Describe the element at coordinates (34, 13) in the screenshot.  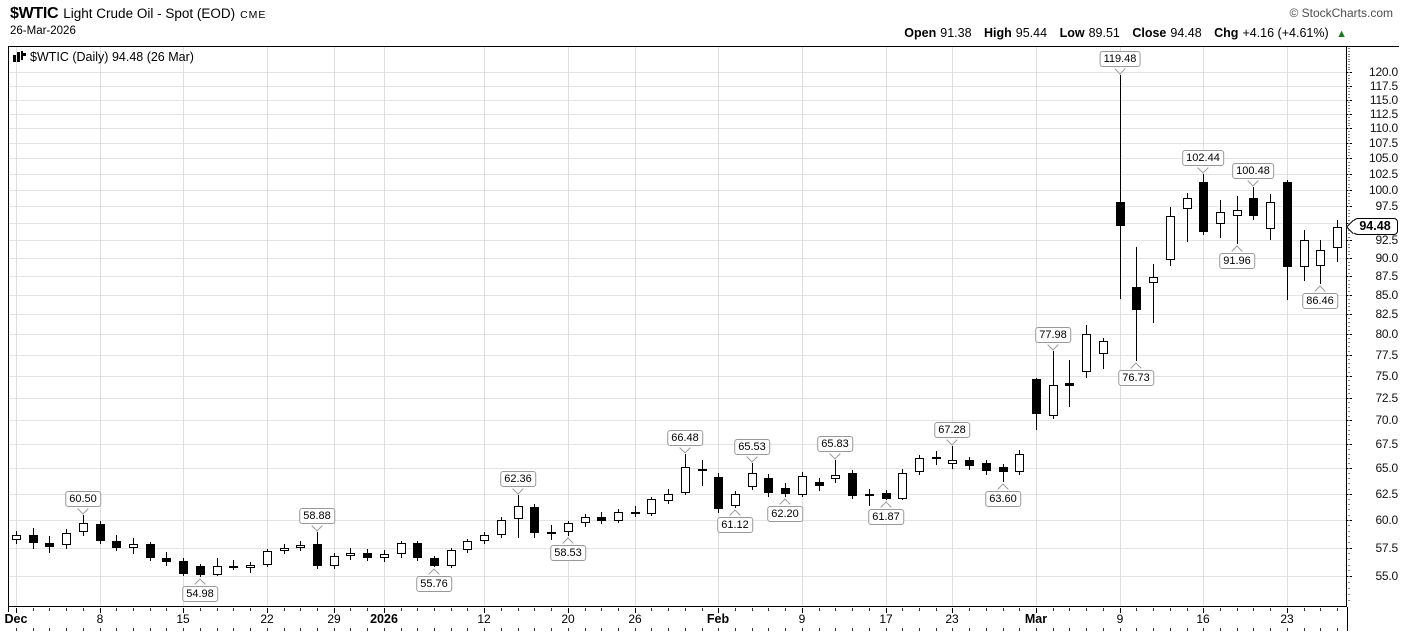
I see `symbol: $WTIC` at that location.